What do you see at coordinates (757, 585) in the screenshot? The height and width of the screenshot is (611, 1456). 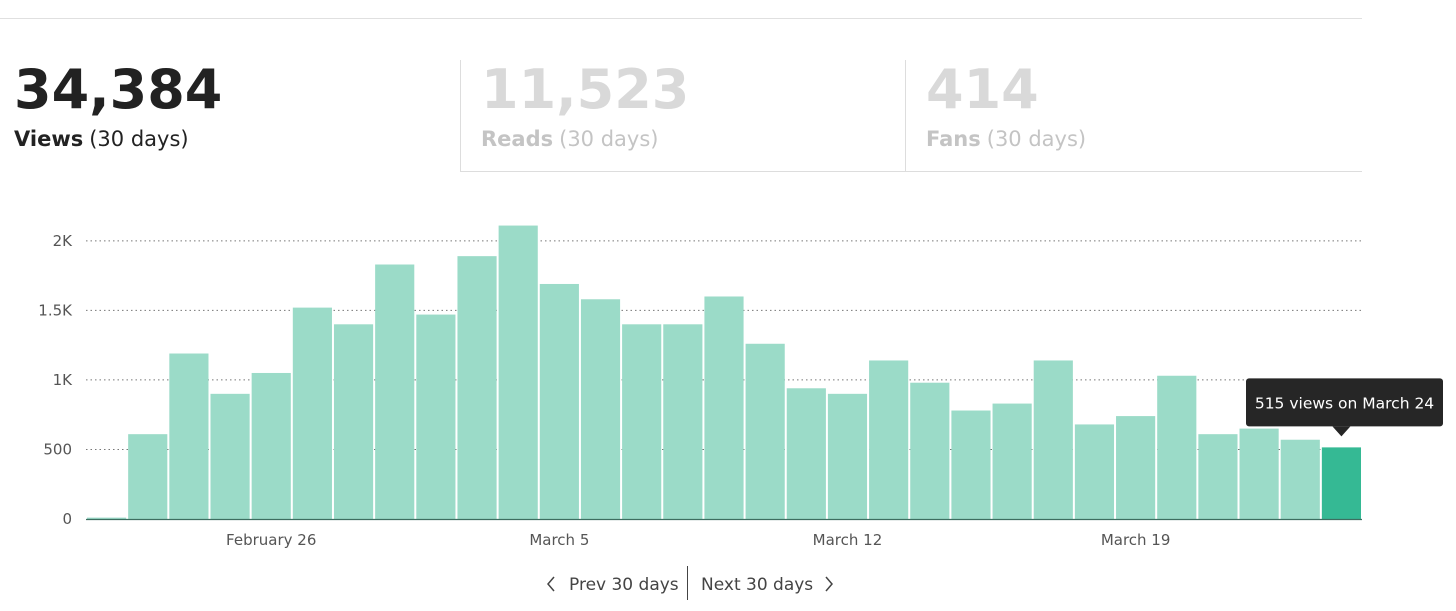 I see `next-button: Next 30 days` at bounding box center [757, 585].